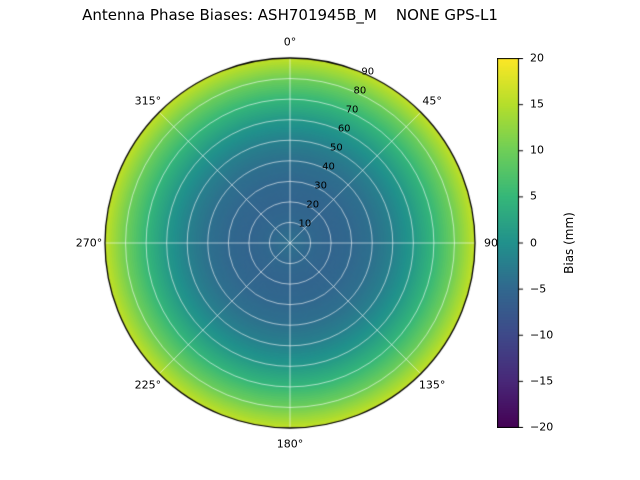 Image resolution: width=640 pixels, height=480 pixels. Describe the element at coordinates (328, 167) in the screenshot. I see `radial-tick-label: 40` at that location.